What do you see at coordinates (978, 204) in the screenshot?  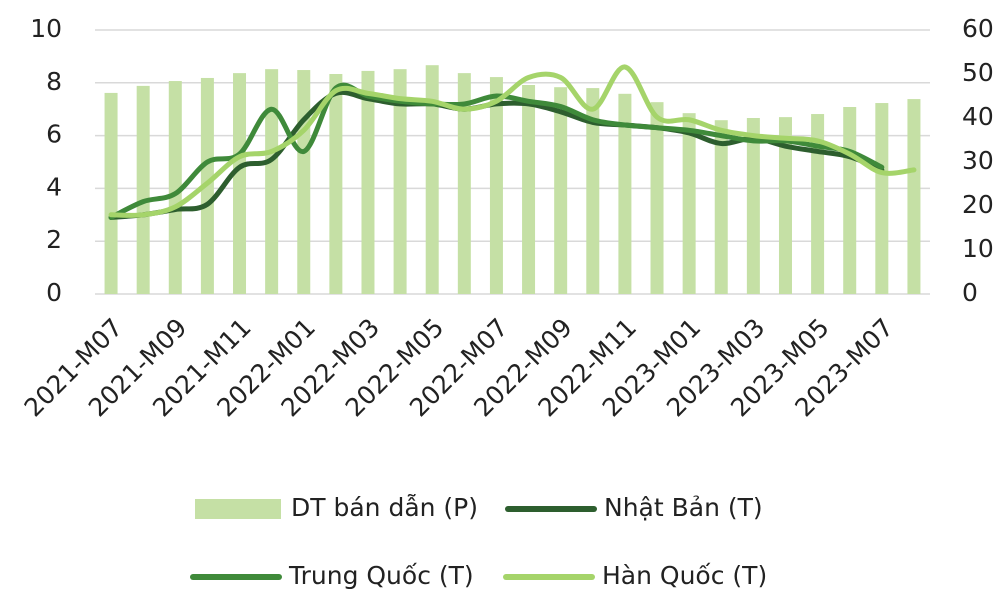 I see `y2-tick-label: 20` at bounding box center [978, 204].